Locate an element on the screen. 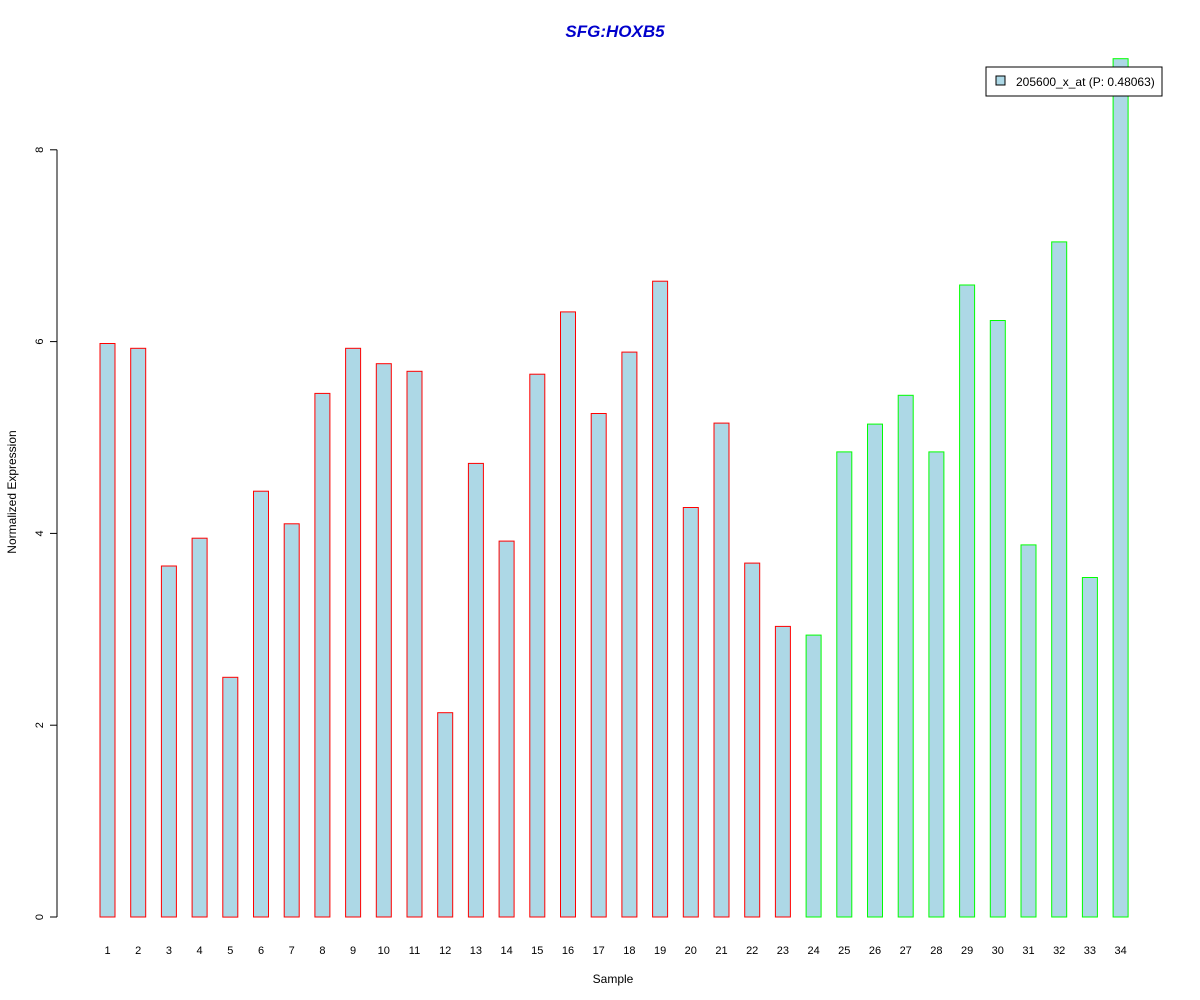  legend-label: 205600_x_at (P: 0.48063) is located at coordinates (1085, 82).